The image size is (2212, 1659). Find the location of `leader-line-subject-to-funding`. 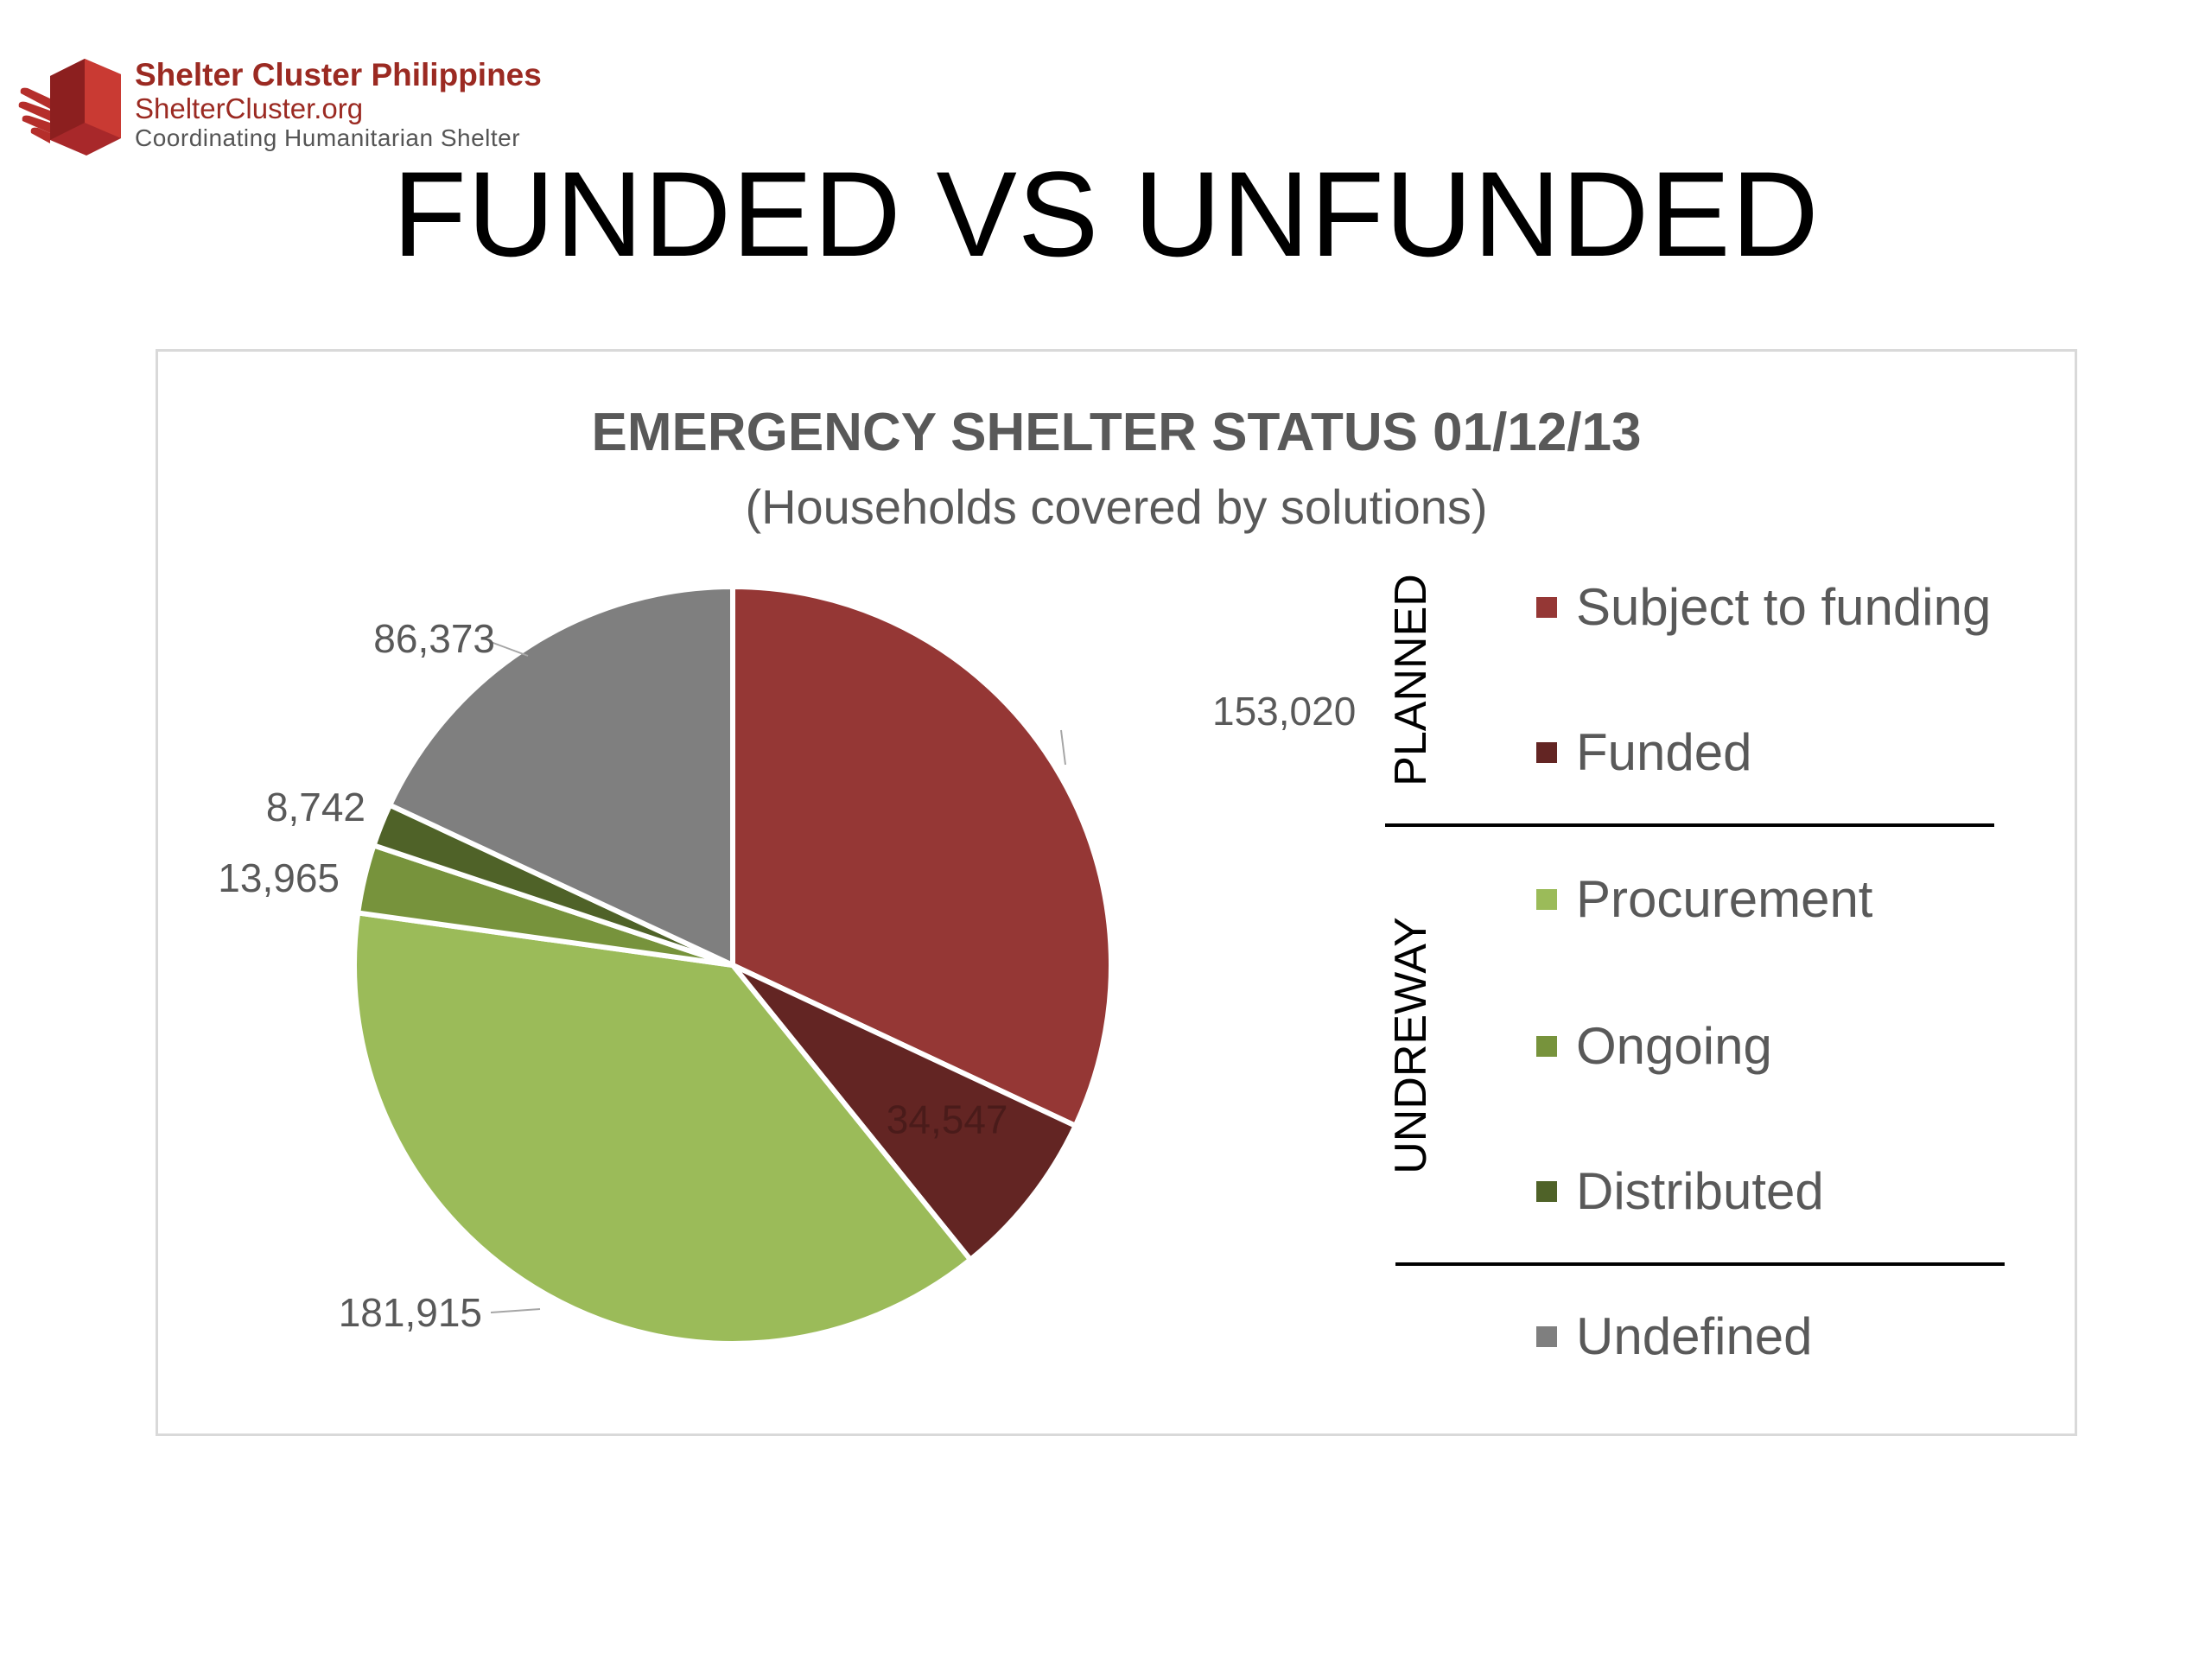

leader-line-subject-to-funding is located at coordinates (1063, 747).